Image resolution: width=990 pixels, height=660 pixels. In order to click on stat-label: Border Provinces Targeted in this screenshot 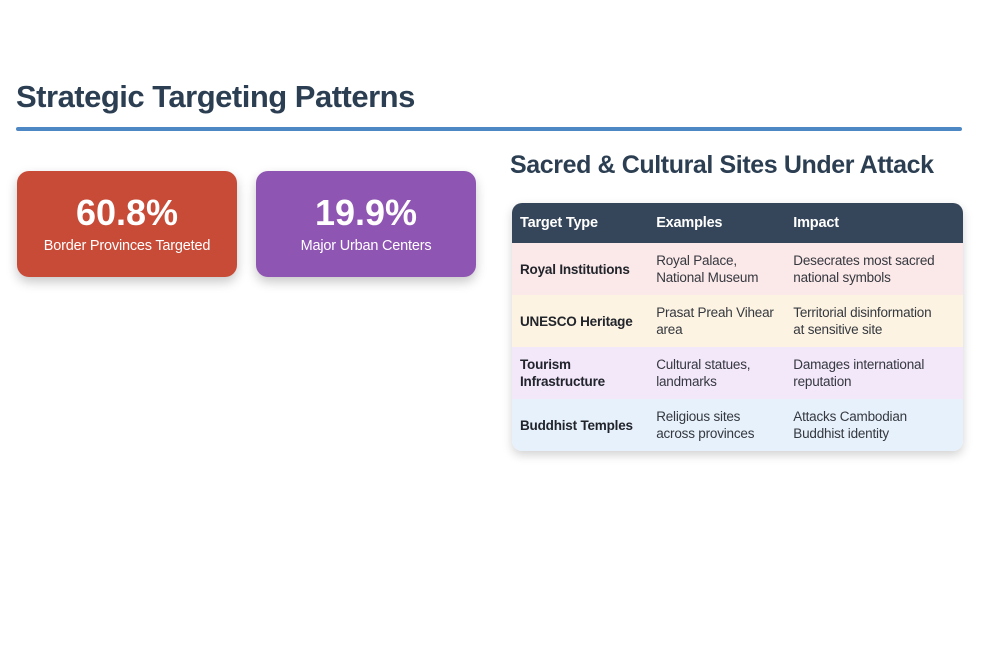, I will do `click(127, 246)`.